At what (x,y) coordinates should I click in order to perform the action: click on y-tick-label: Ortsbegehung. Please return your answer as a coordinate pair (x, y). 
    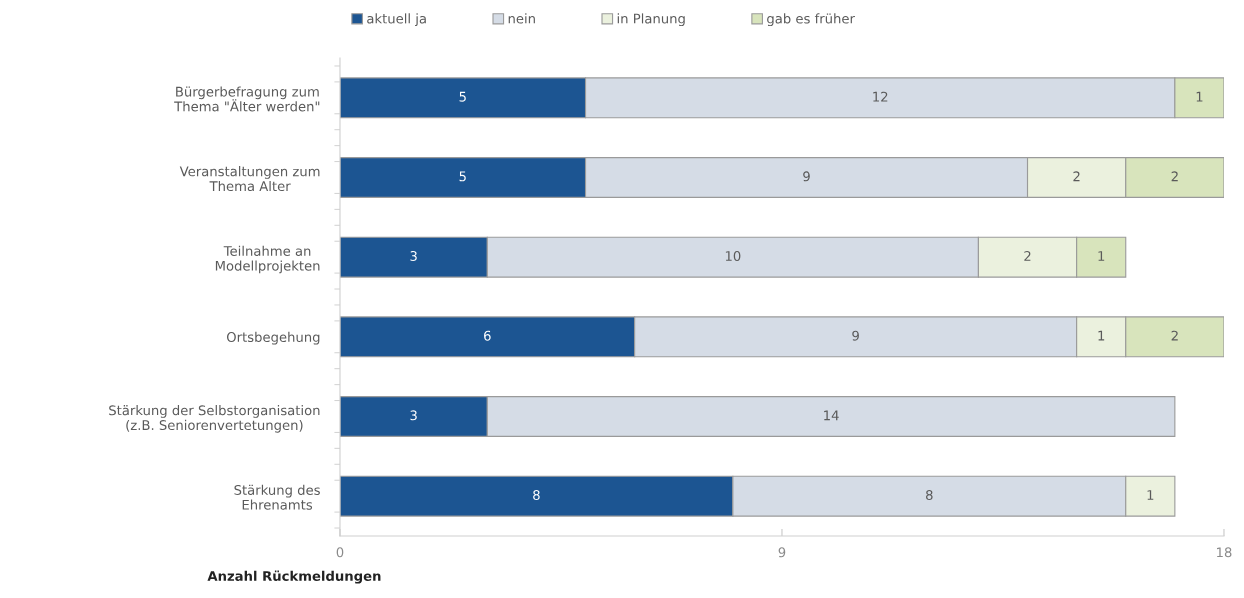
    Looking at the image, I should click on (273, 338).